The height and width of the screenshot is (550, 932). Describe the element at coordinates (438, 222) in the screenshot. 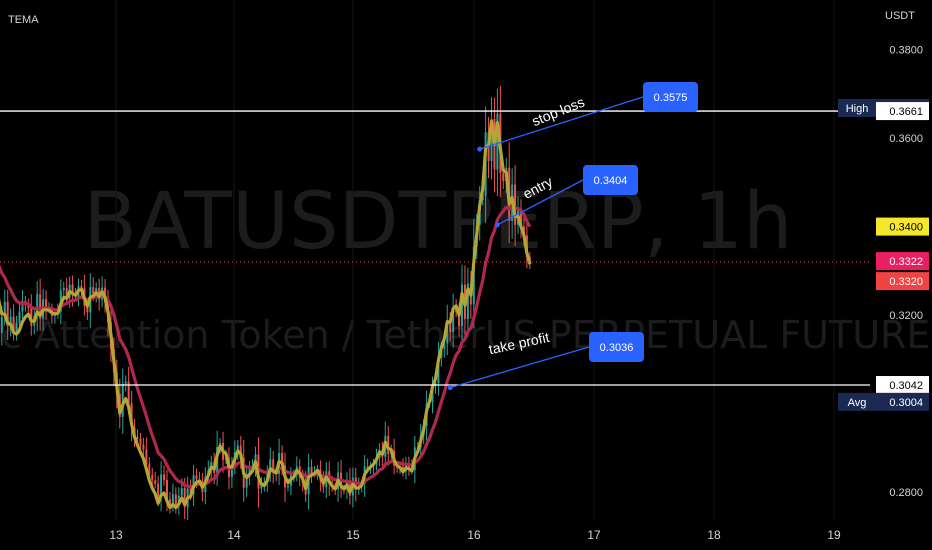

I see `watermark-symbol: BATUSDTPERP, 1h` at that location.